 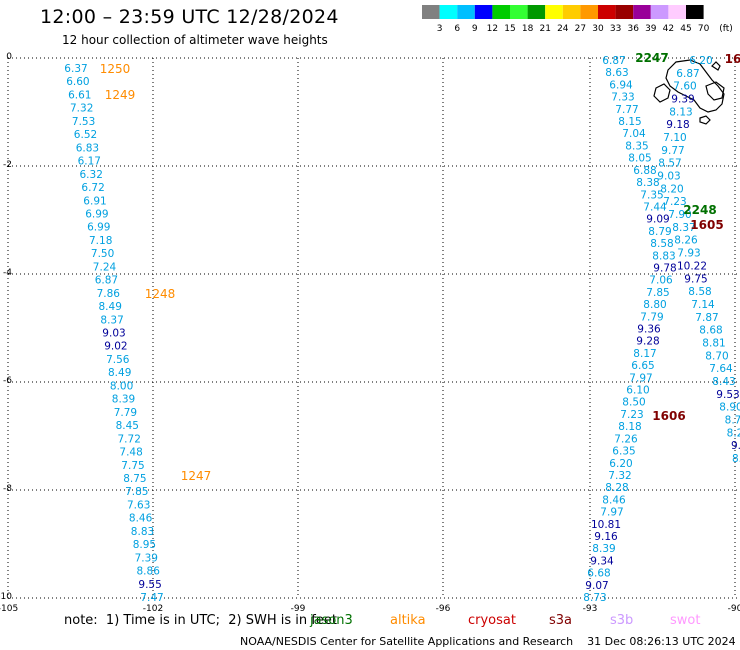 What do you see at coordinates (723, 382) in the screenshot?
I see `wave-height-label: 8.43` at bounding box center [723, 382].